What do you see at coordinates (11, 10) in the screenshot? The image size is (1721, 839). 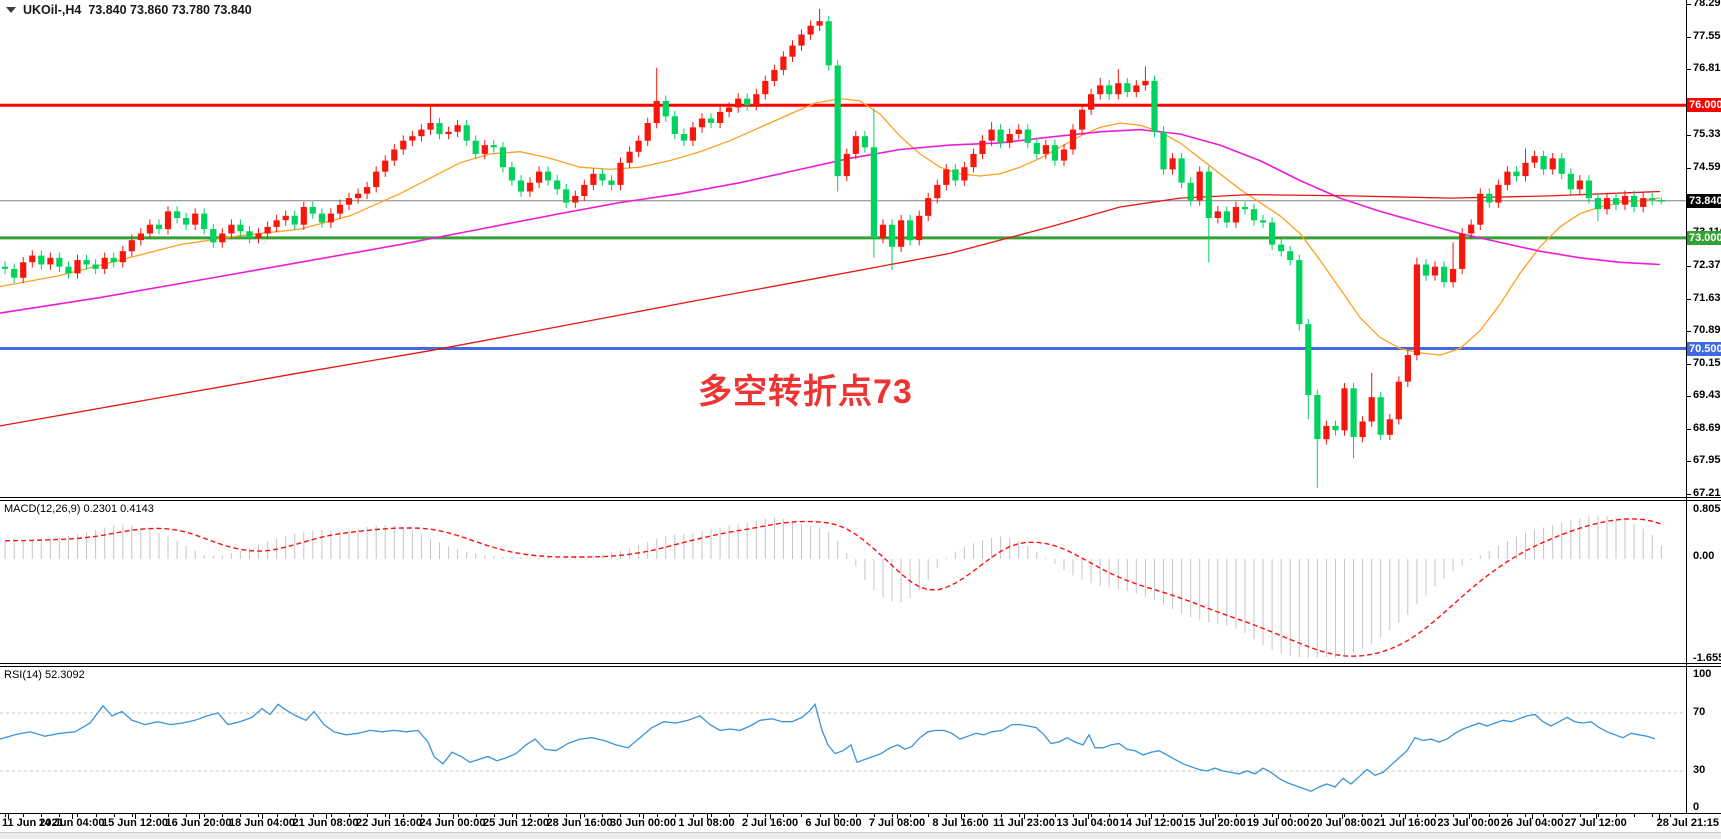 I see `chevron-down-icon` at bounding box center [11, 10].